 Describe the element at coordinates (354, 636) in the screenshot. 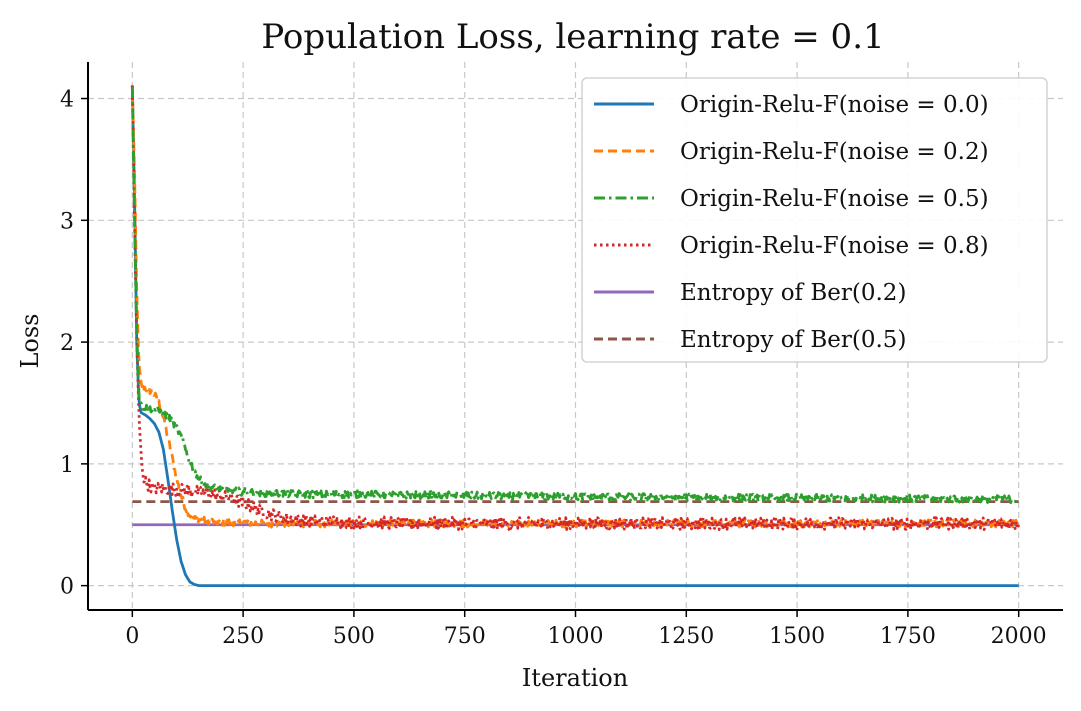

I see `x-tick-label: 500` at that location.